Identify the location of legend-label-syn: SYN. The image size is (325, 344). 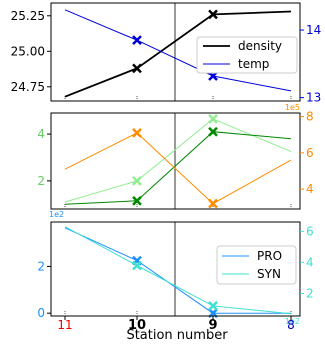
(269, 274).